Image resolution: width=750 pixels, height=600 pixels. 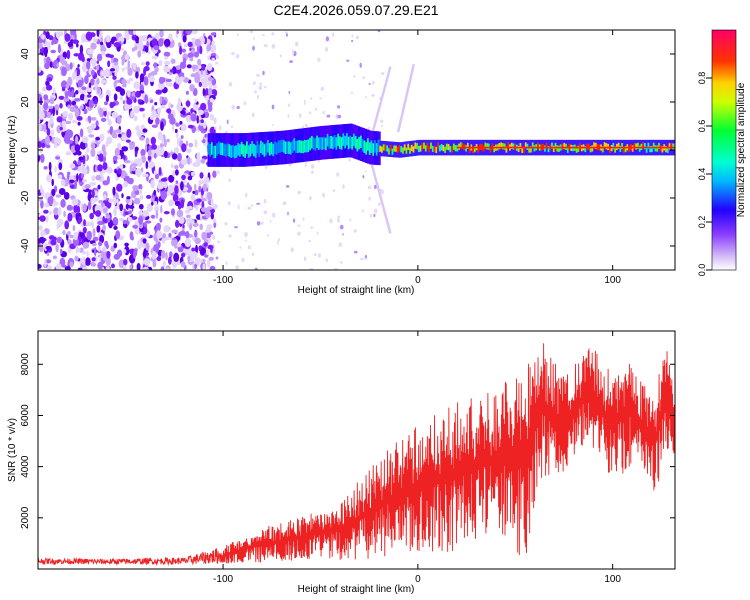 What do you see at coordinates (390, 68) in the screenshot?
I see `spectrogram-arm-speck` at bounding box center [390, 68].